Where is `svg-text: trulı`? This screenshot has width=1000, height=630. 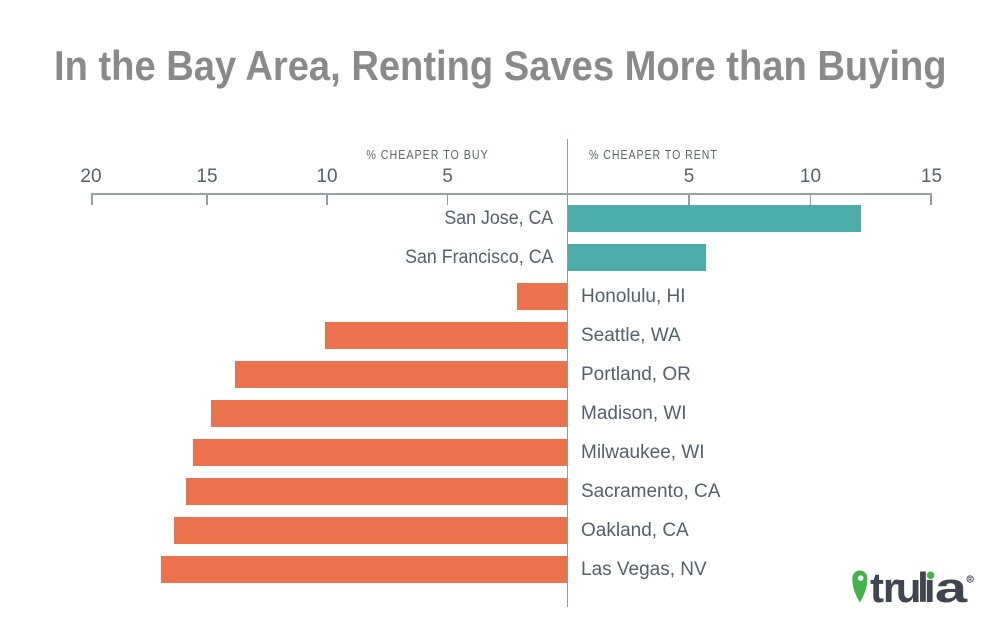
svg-text: trulı is located at coordinates (903, 587).